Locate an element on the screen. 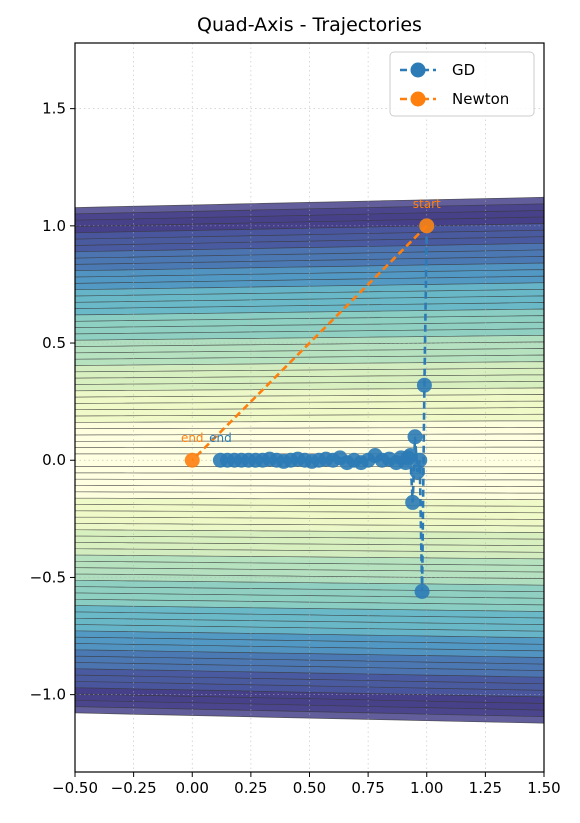 The height and width of the screenshot is (823, 580). annotation-label: start is located at coordinates (427, 204).